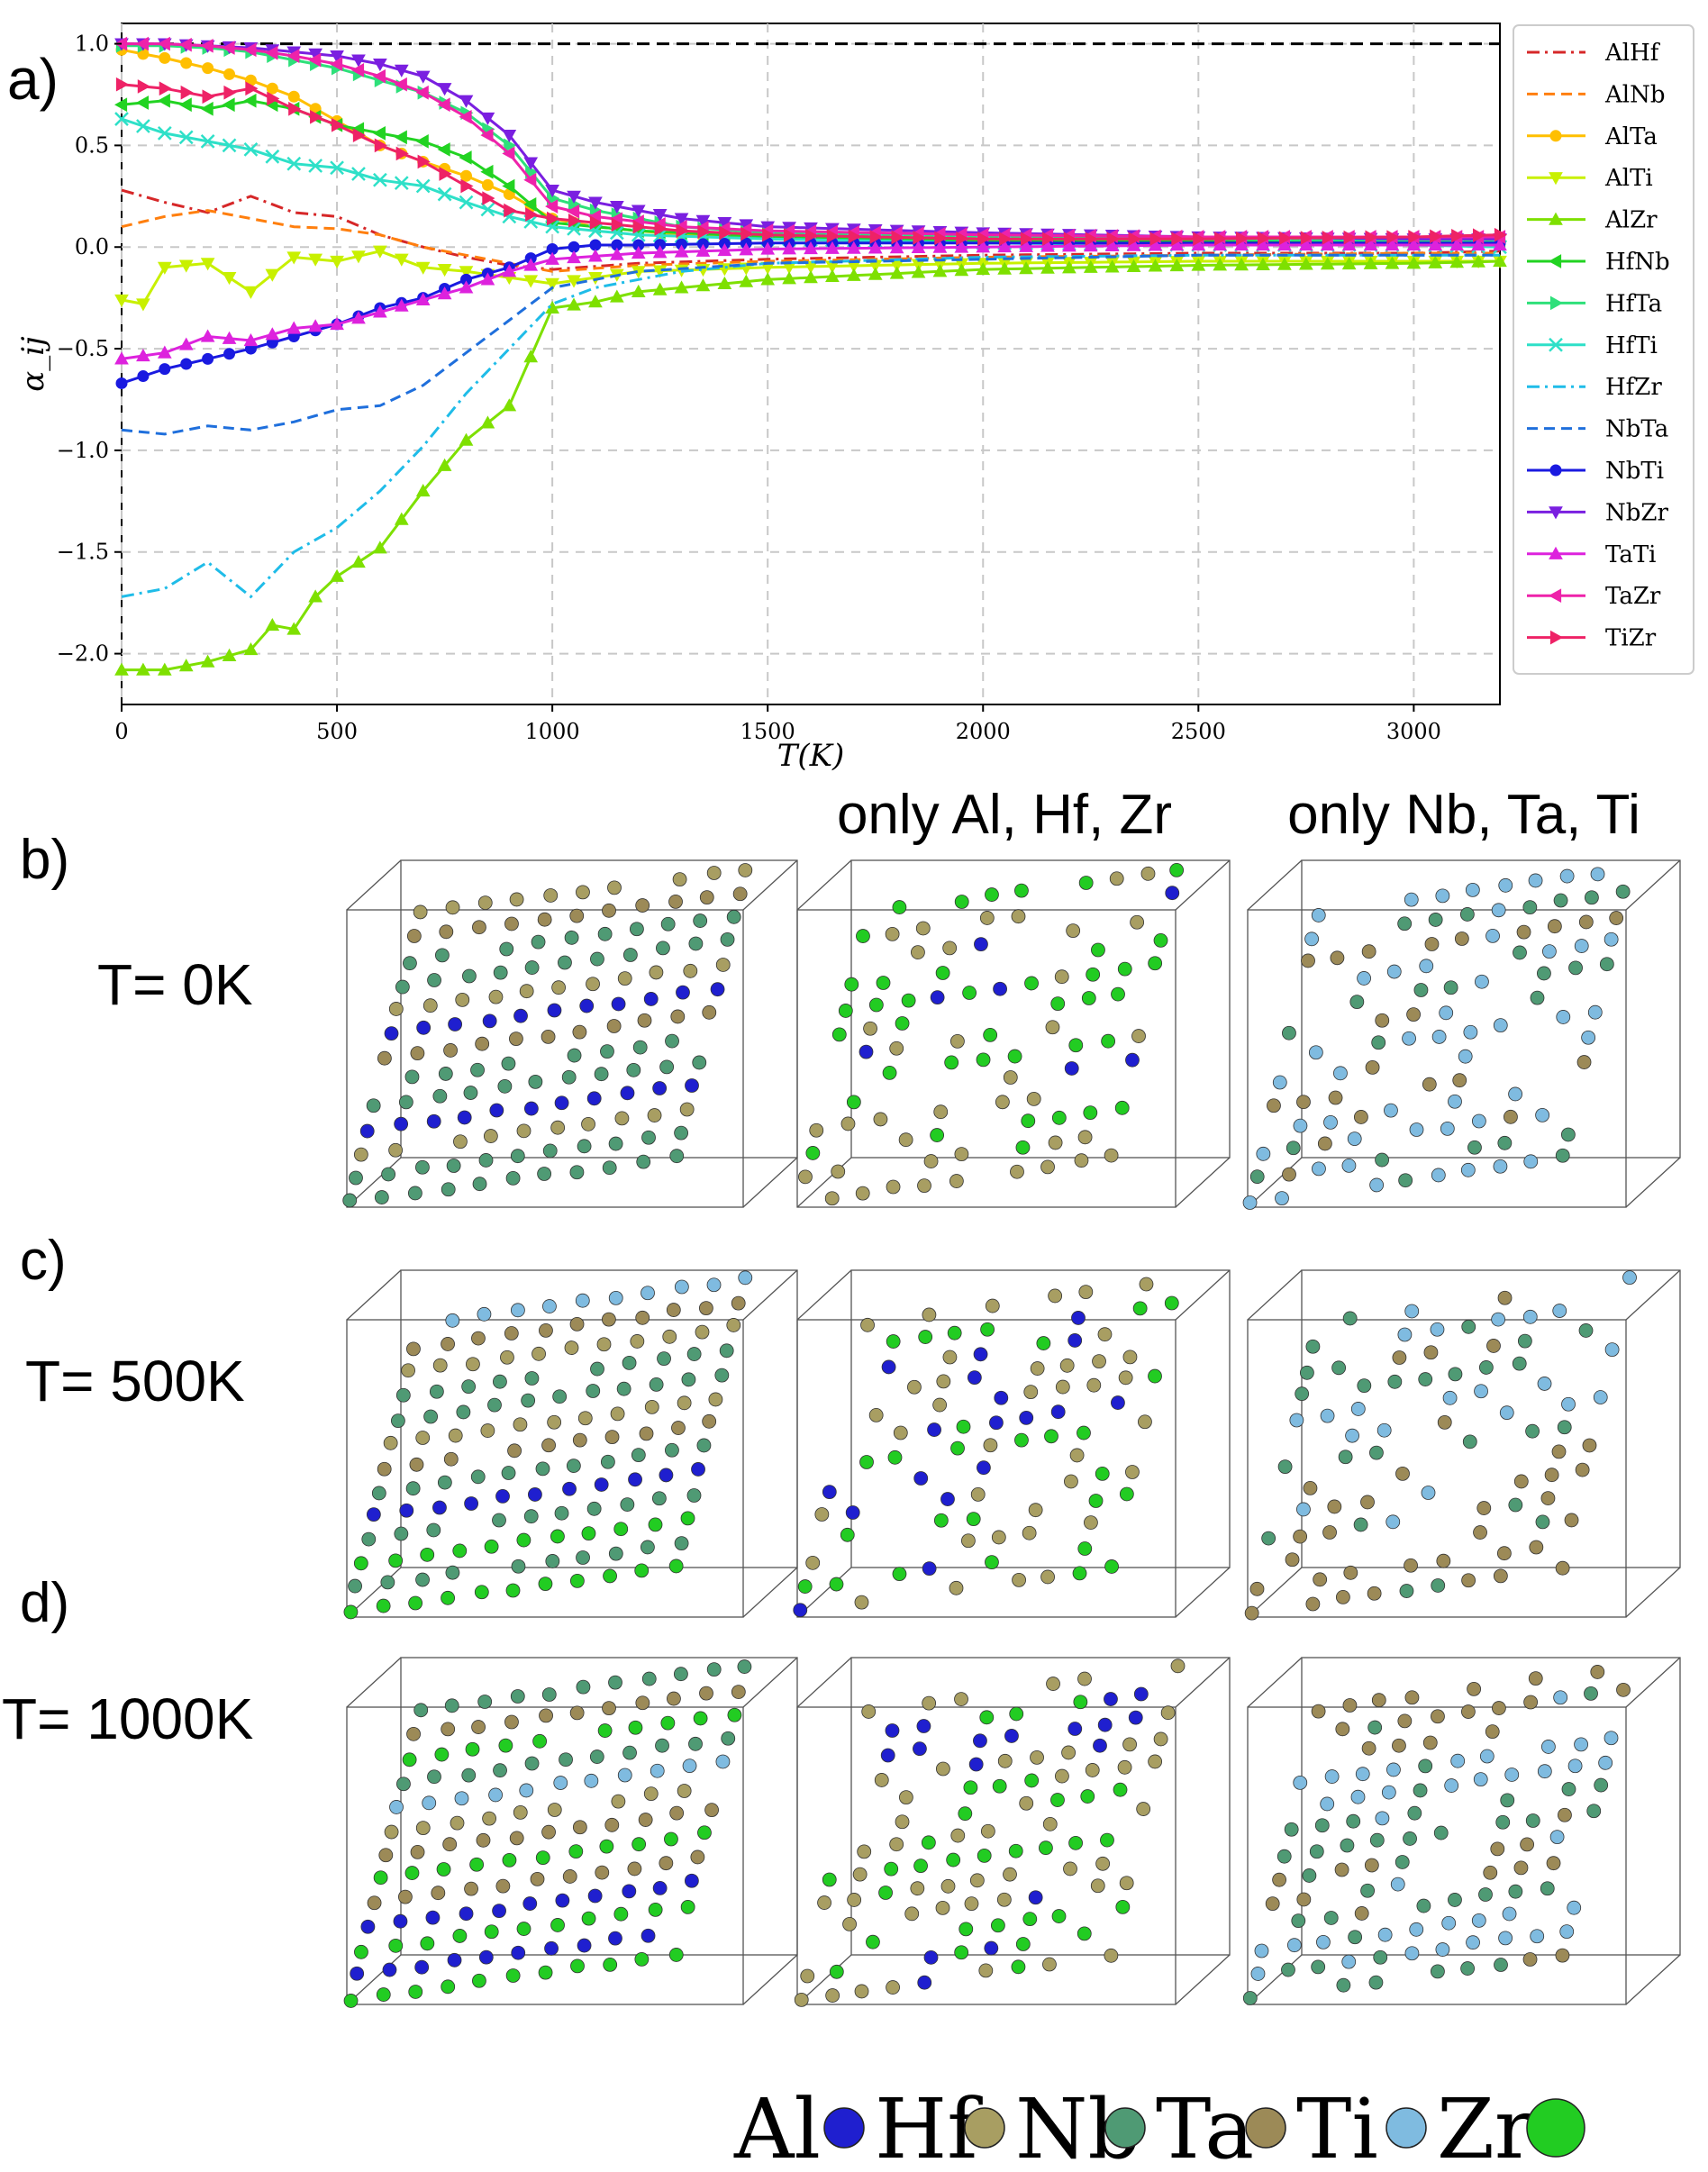 The width and height of the screenshot is (1708, 2172). What do you see at coordinates (1485, 2126) in the screenshot?
I see `element-symbol: Zr` at bounding box center [1485, 2126].